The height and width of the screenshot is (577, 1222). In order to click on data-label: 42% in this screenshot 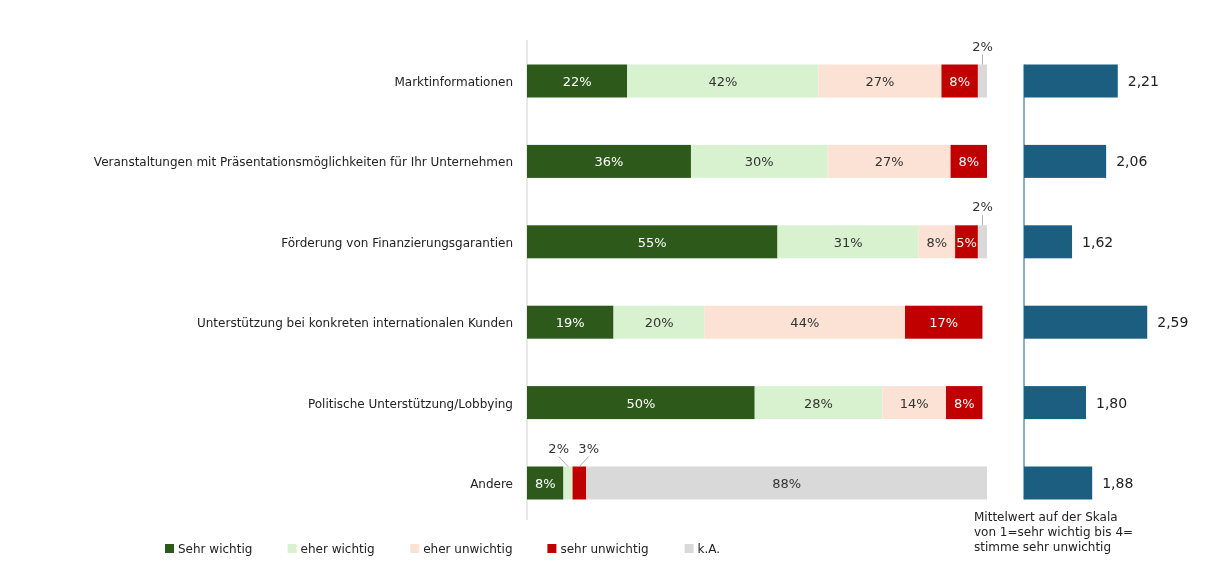, I will do `click(723, 81)`.